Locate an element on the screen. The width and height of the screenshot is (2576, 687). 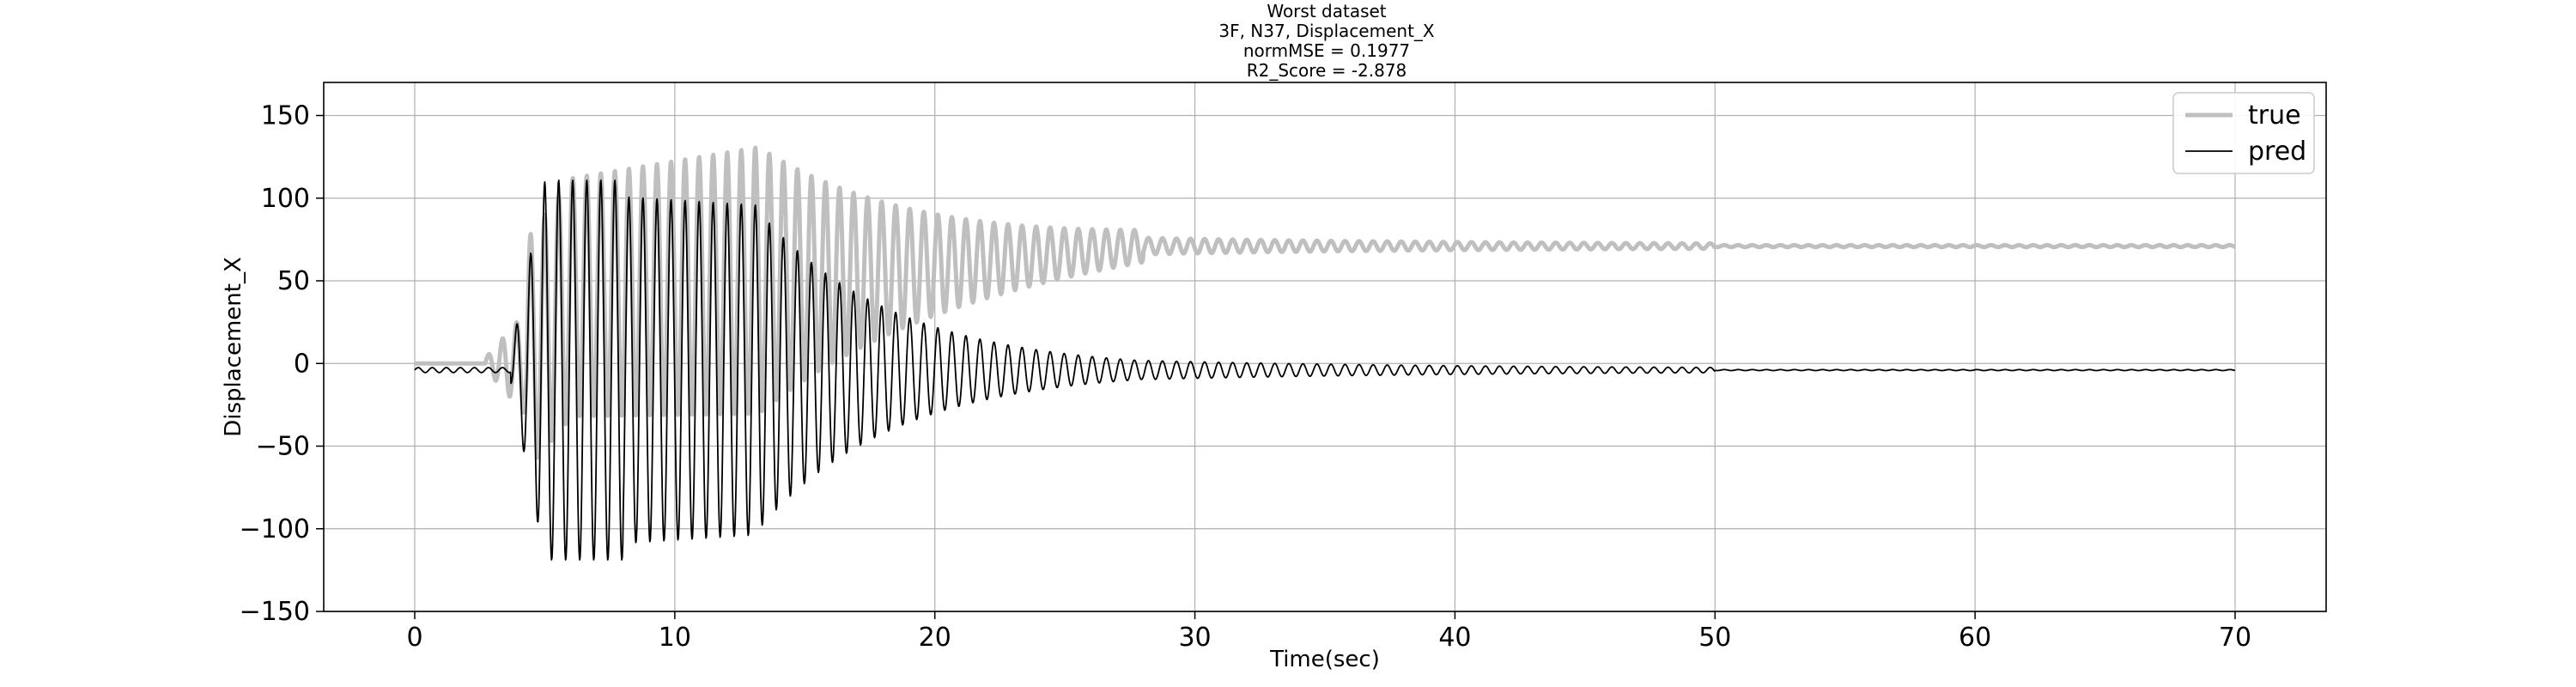
x-tick-label: 60 is located at coordinates (1975, 638).